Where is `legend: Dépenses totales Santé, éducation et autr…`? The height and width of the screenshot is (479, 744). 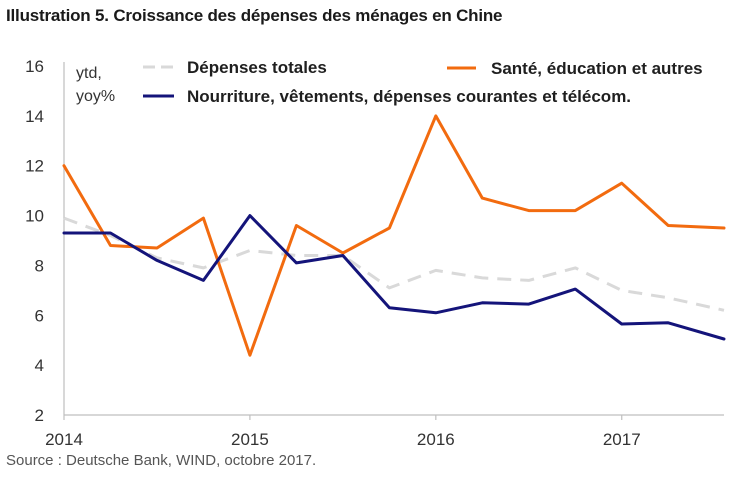
legend: Dépenses totales Santé, éducation et autr… is located at coordinates (423, 82).